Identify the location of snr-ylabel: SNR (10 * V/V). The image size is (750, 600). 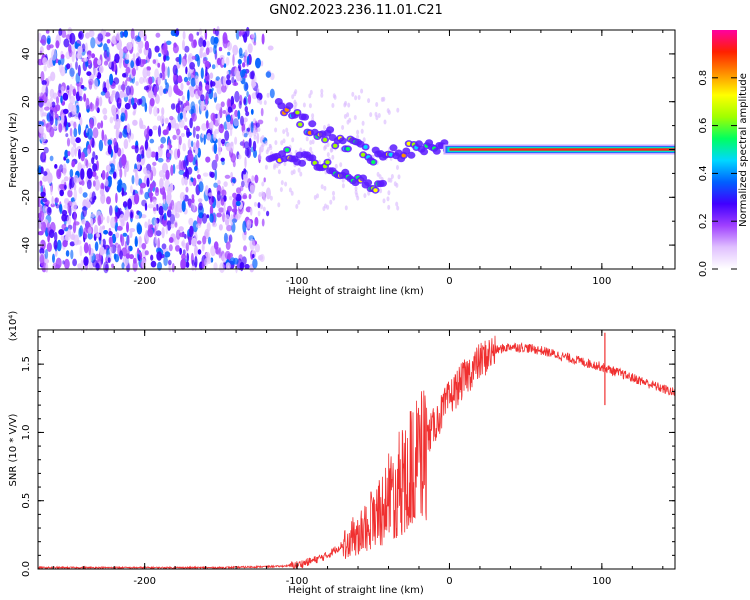
(13, 449).